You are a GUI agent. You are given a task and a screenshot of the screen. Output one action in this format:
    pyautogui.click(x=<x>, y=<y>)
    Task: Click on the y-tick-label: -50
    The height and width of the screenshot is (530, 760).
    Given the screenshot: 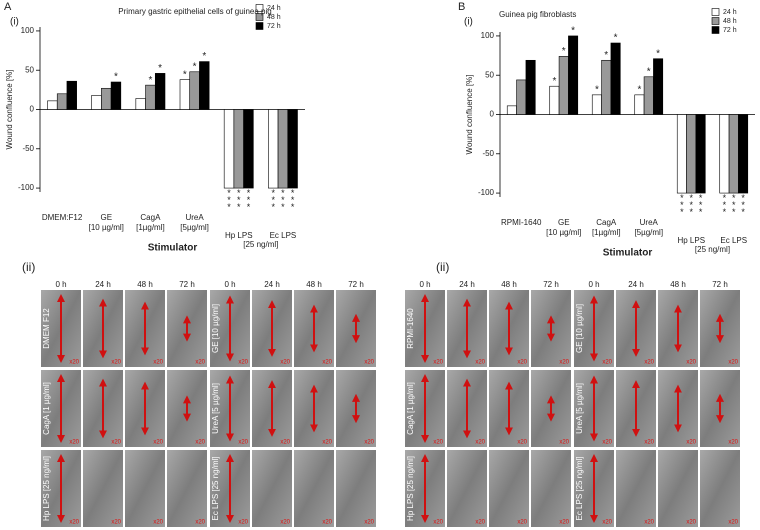 What is the action you would take?
    pyautogui.click(x=488, y=153)
    